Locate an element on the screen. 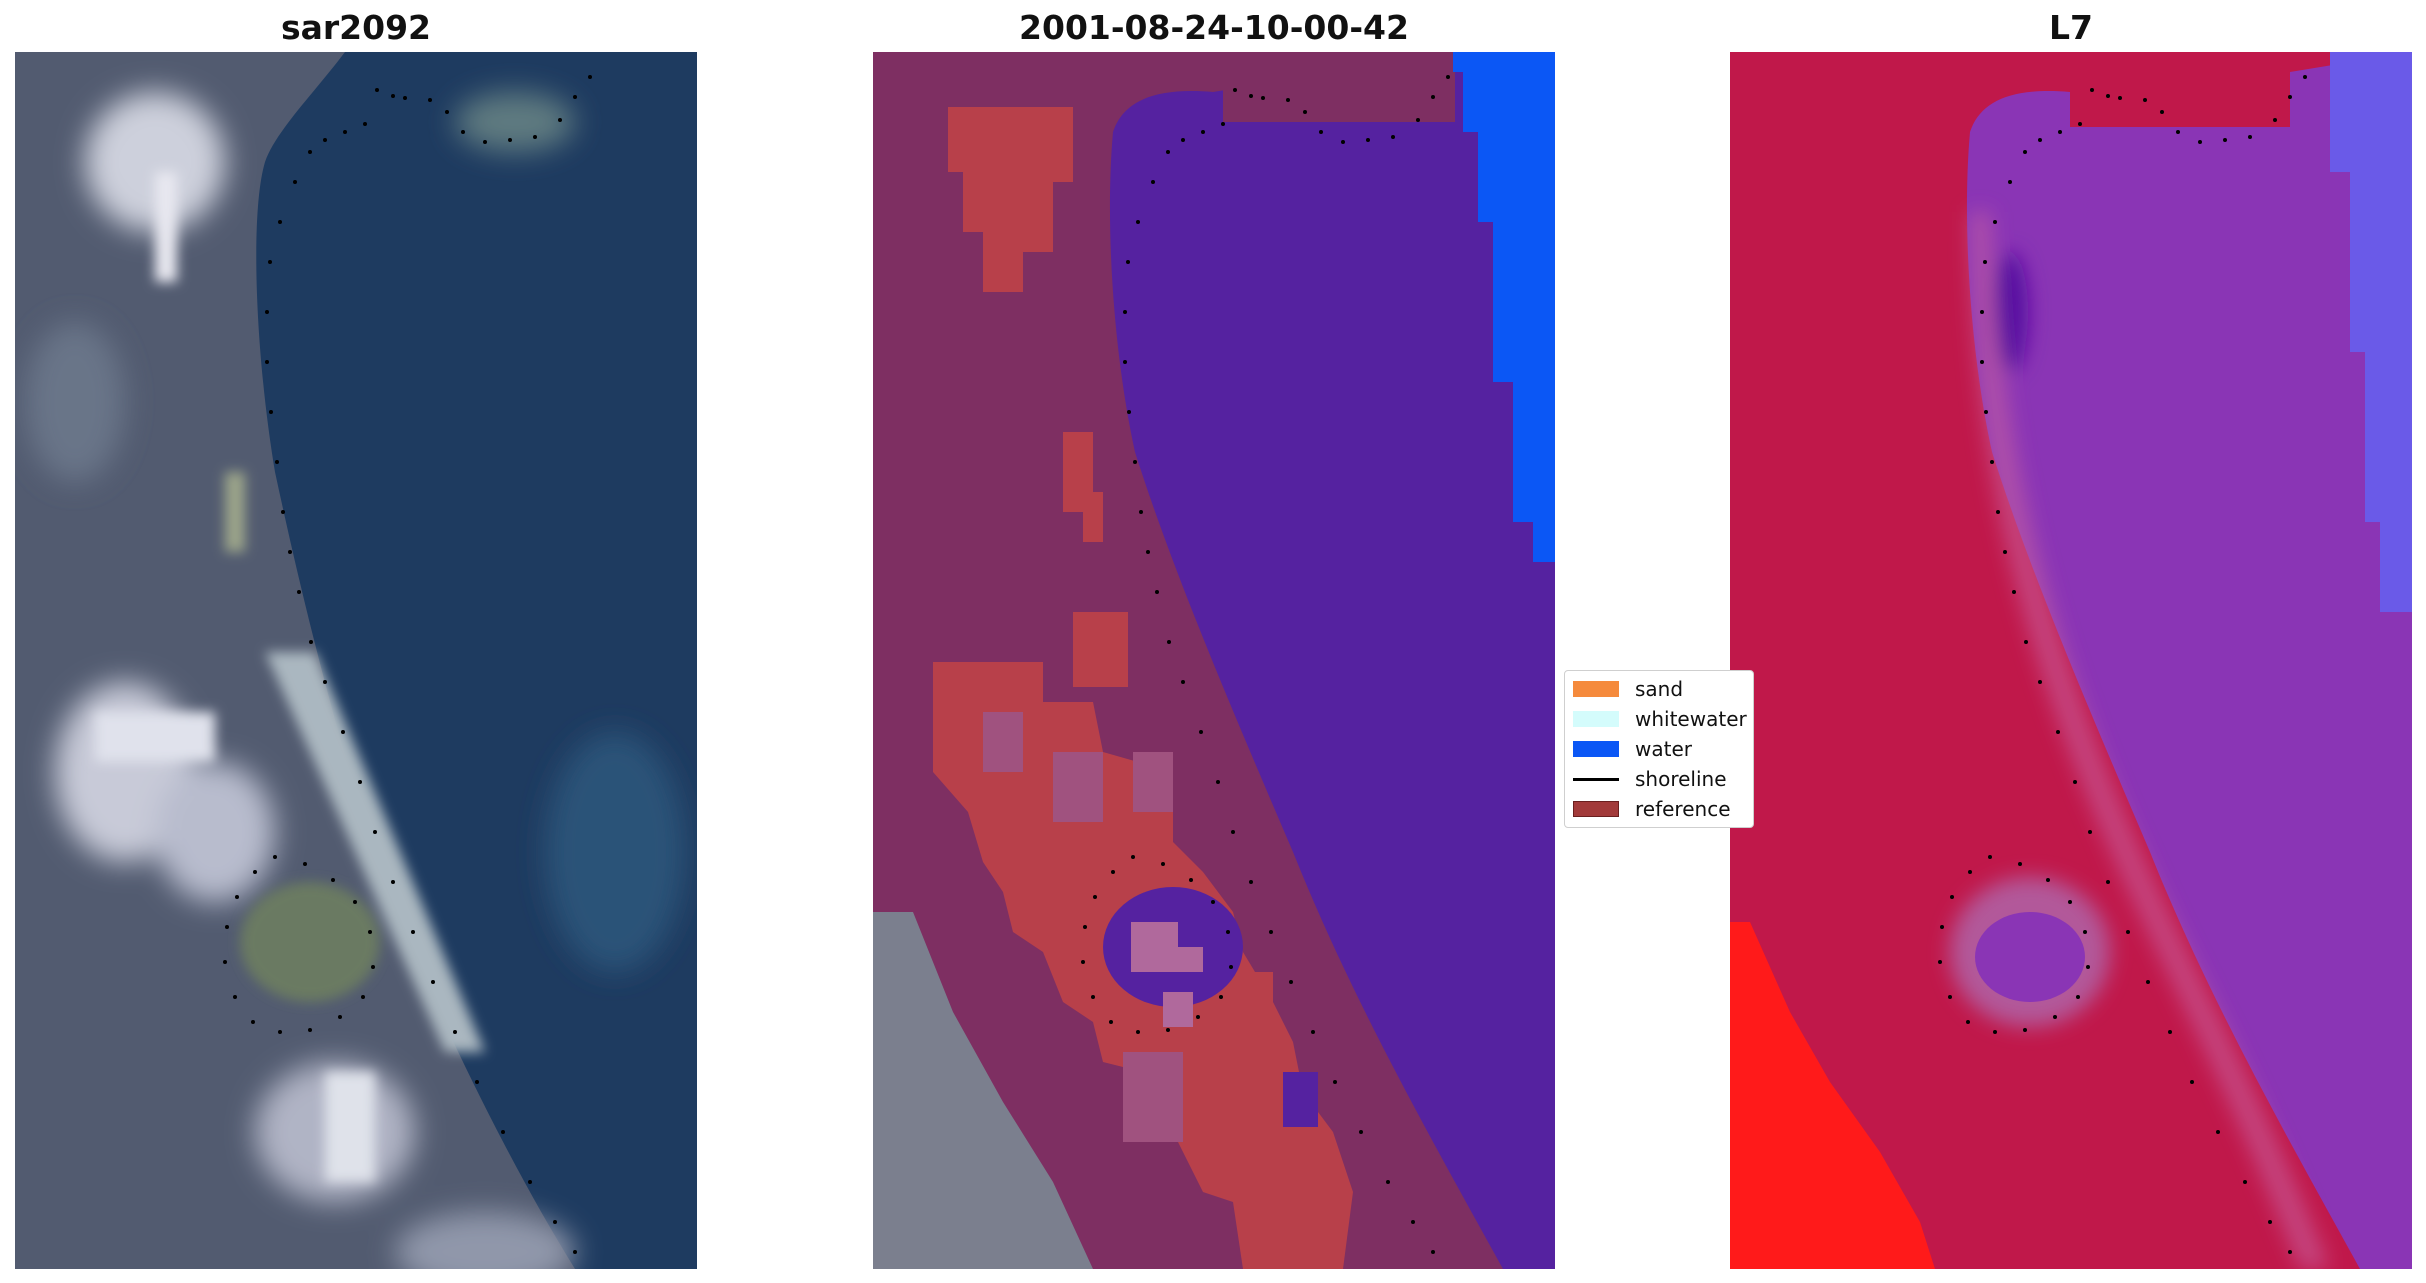  legend-label-reference: reference is located at coordinates (1683, 809).